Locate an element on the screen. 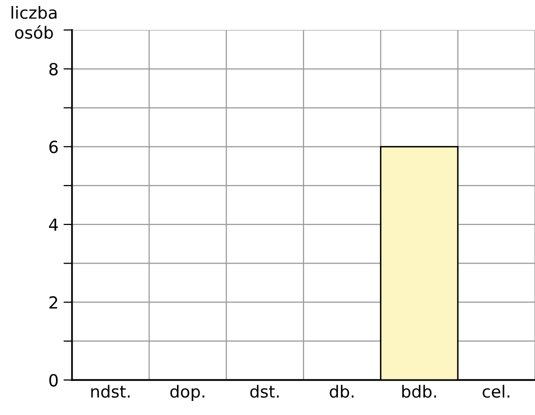  y-axis-title: liczba osób is located at coordinates (34, 22).